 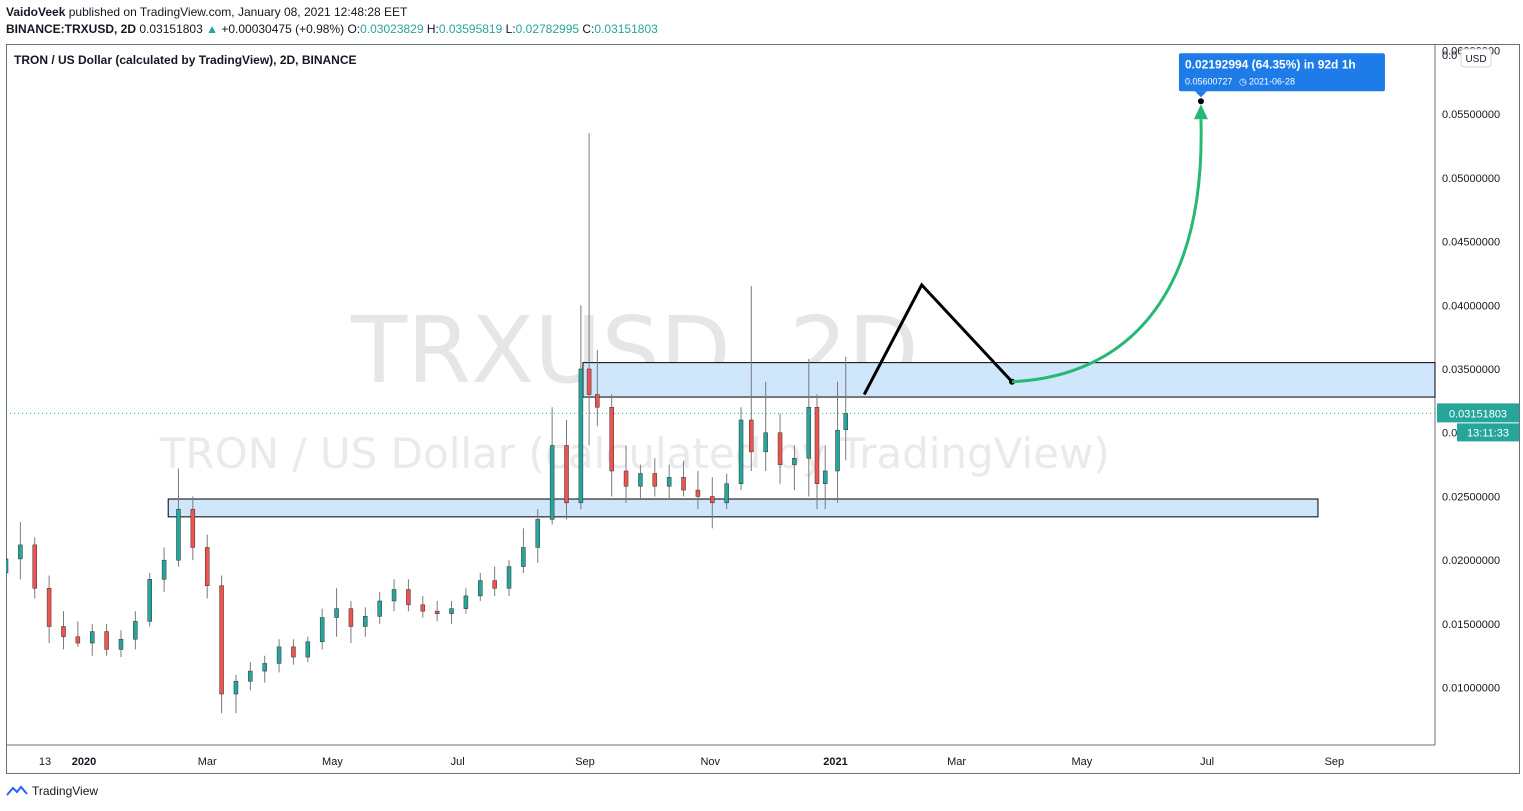 I want to click on target-callout-change: 0.02192994 (64.35%) in 92d 1h, so click(x=1270, y=64).